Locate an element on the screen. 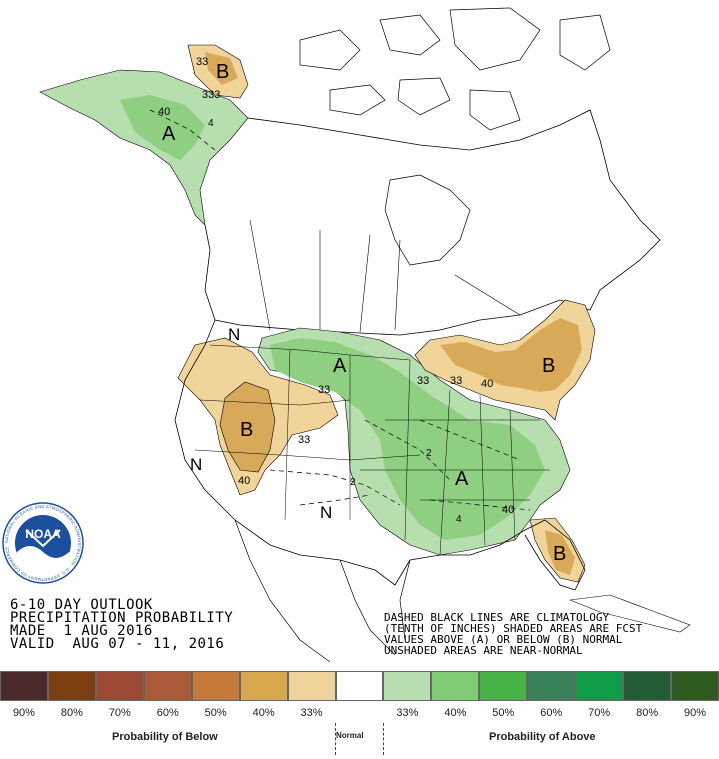  below-caption: Probability of Below is located at coordinates (165, 737).